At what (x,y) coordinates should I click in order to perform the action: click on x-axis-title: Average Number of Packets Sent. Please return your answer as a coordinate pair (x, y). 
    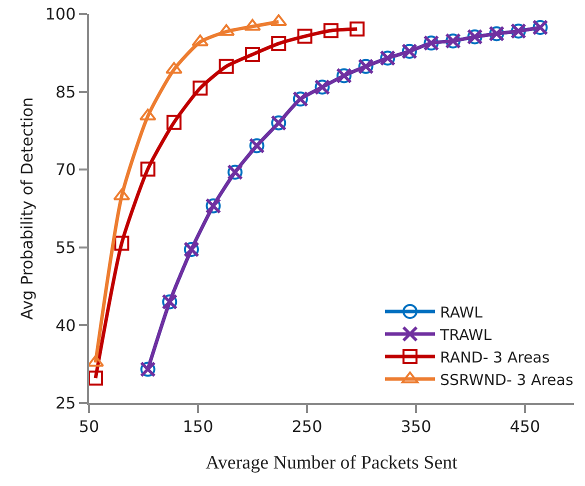
    Looking at the image, I should click on (332, 463).